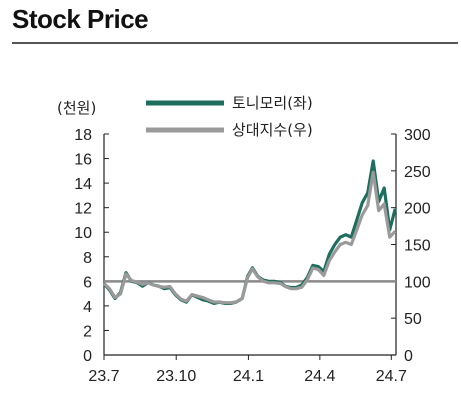  Describe the element at coordinates (83, 184) in the screenshot. I see `left-tick-label: 14` at that location.